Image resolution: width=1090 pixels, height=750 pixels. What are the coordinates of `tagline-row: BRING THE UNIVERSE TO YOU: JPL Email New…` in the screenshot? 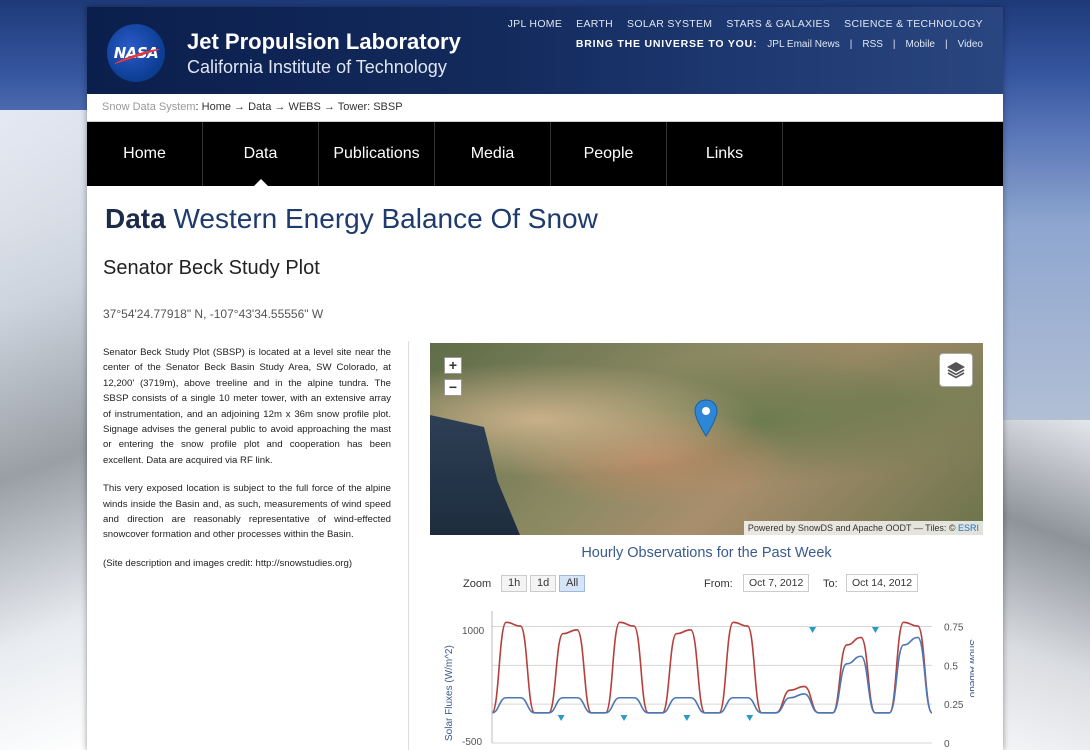 It's located at (779, 44).